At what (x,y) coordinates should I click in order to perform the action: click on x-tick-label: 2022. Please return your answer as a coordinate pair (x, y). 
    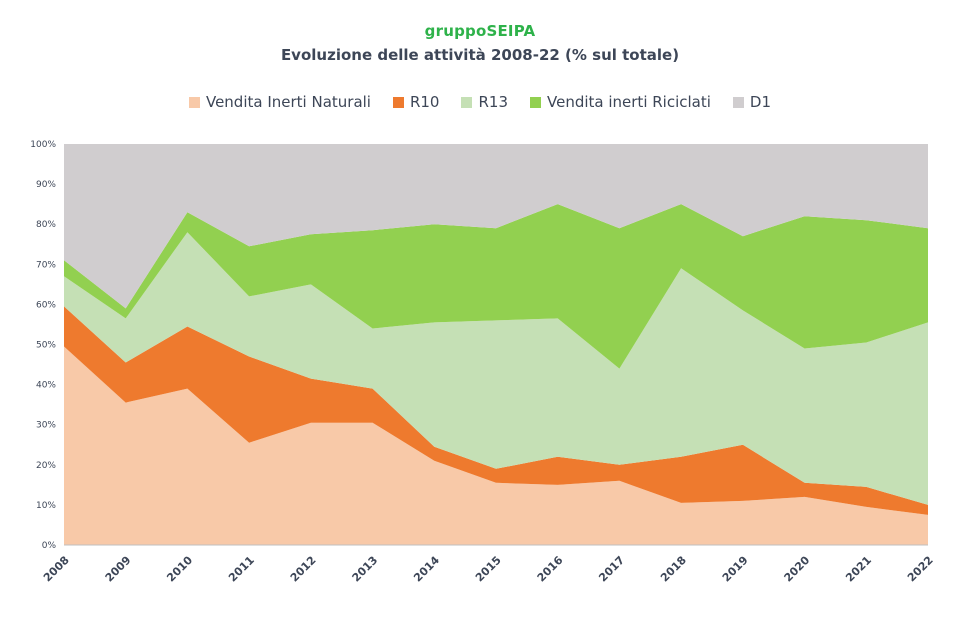
    Looking at the image, I should click on (920, 569).